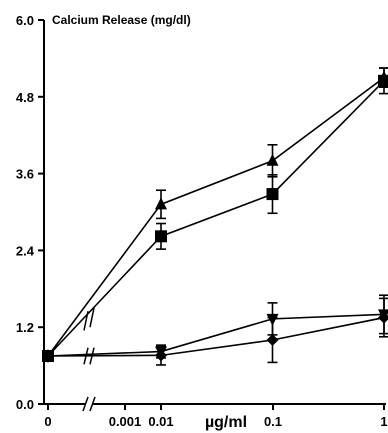 The width and height of the screenshot is (388, 433). Describe the element at coordinates (383, 421) in the screenshot. I see `x-tick-label: 1` at that location.